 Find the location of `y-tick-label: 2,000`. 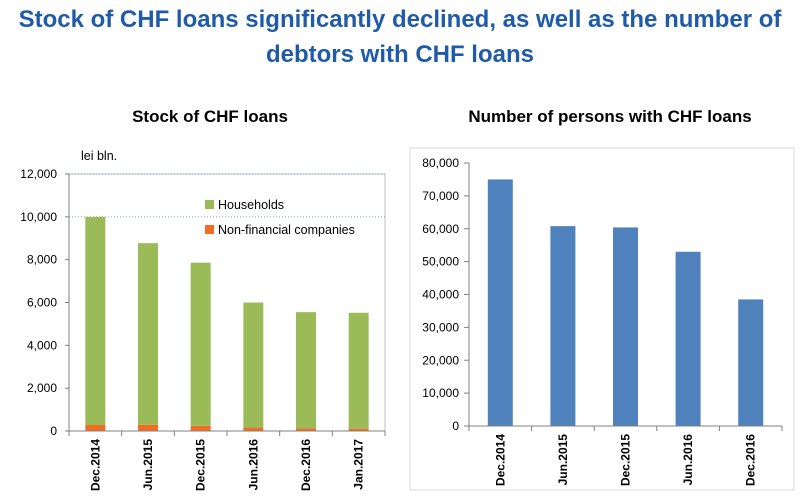

y-tick-label: 2,000 is located at coordinates (42, 388).